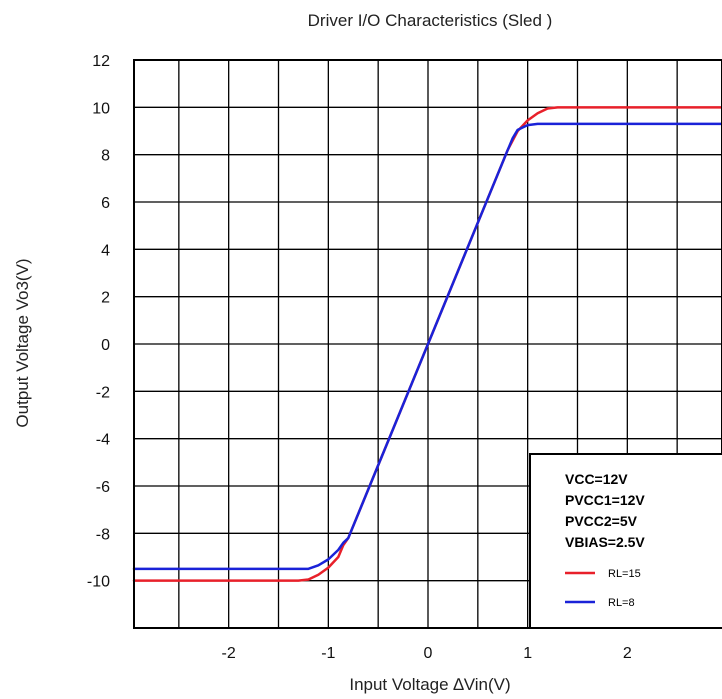  What do you see at coordinates (627, 653) in the screenshot?
I see `x-tick-label: 2` at bounding box center [627, 653].